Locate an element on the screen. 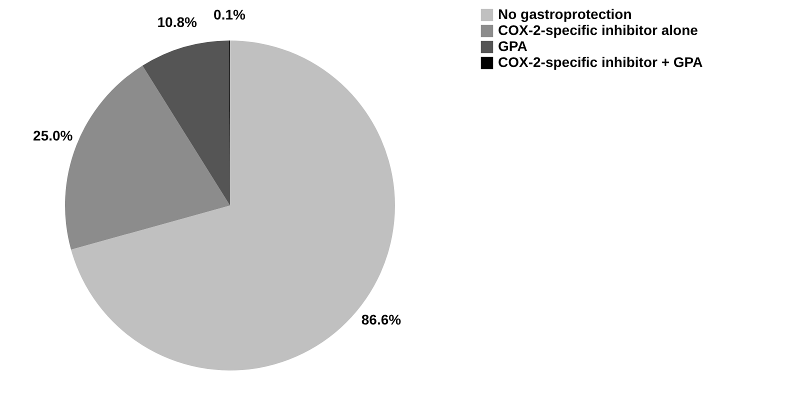 The height and width of the screenshot is (411, 793). legend-label: COX-2-specific inhibitor + GPA is located at coordinates (600, 62).